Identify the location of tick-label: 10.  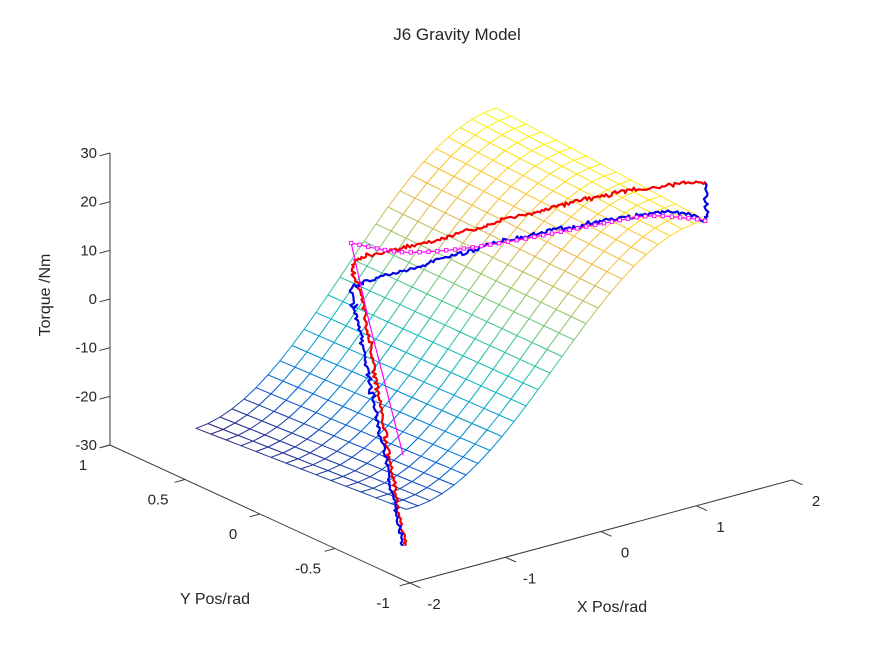
(88, 250).